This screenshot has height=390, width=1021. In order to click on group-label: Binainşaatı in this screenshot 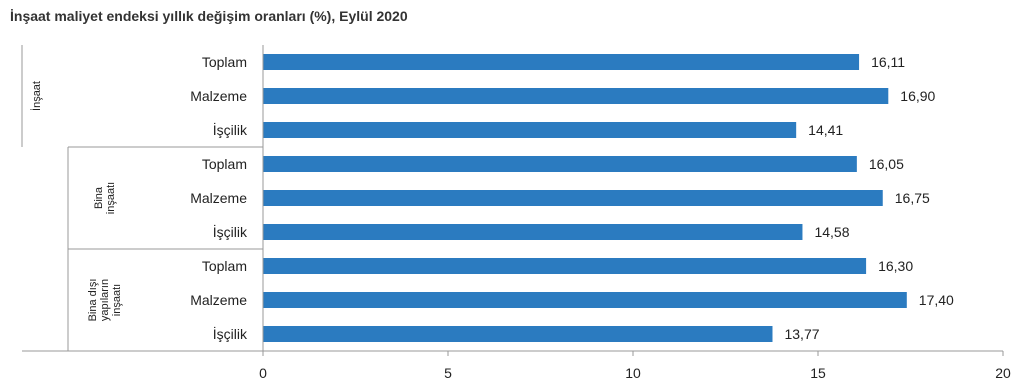, I will do `click(105, 198)`.